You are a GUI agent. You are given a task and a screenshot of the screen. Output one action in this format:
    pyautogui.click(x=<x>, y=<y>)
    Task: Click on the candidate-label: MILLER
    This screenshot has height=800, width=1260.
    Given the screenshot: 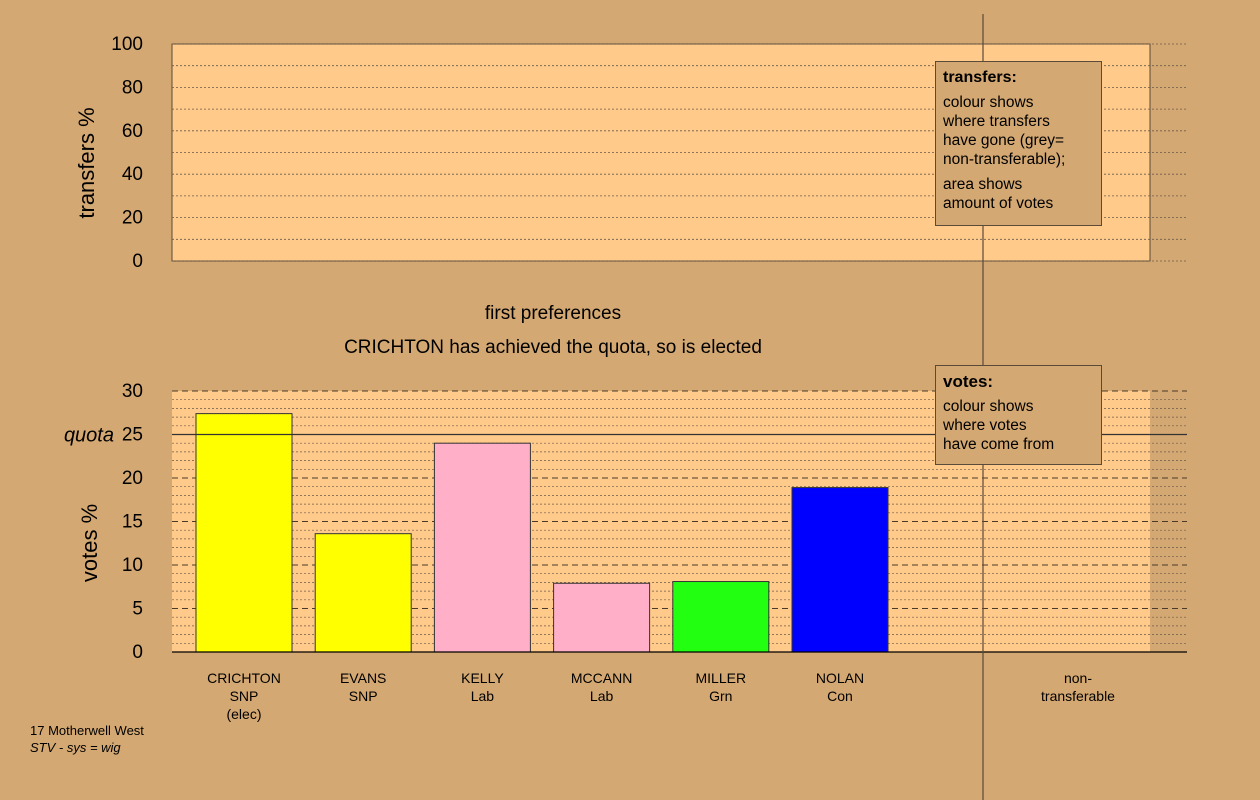 What is the action you would take?
    pyautogui.click(x=721, y=678)
    